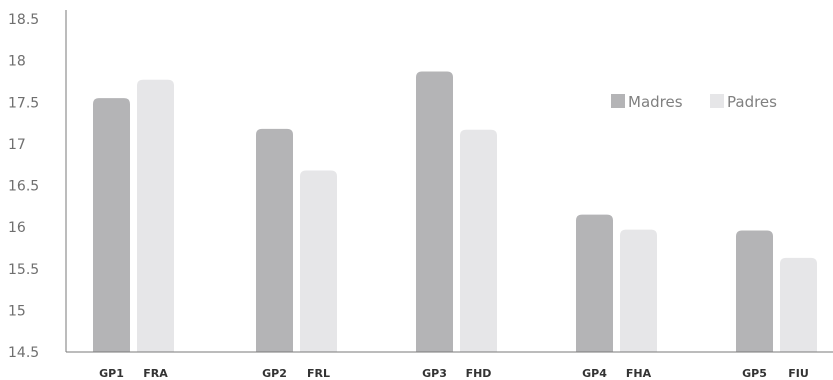 The width and height of the screenshot is (833, 380). I want to click on legend: Madres Padres, so click(694, 102).